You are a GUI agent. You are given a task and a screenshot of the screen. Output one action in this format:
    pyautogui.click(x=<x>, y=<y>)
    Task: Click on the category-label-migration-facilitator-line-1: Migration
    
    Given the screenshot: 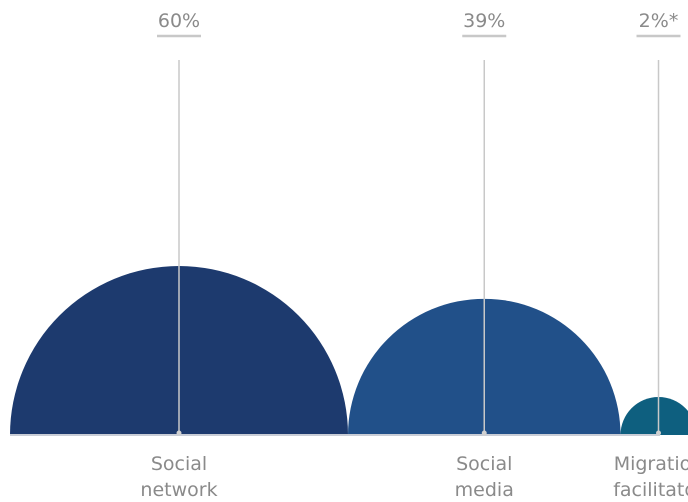 What is the action you would take?
    pyautogui.click(x=651, y=464)
    